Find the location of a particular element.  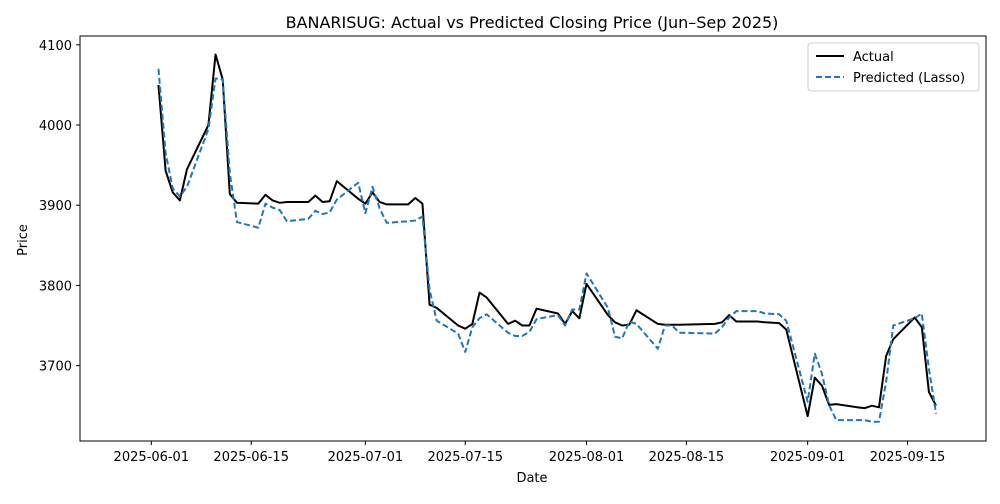

legend-predicted-label: Predicted (Lasso) is located at coordinates (909, 78).